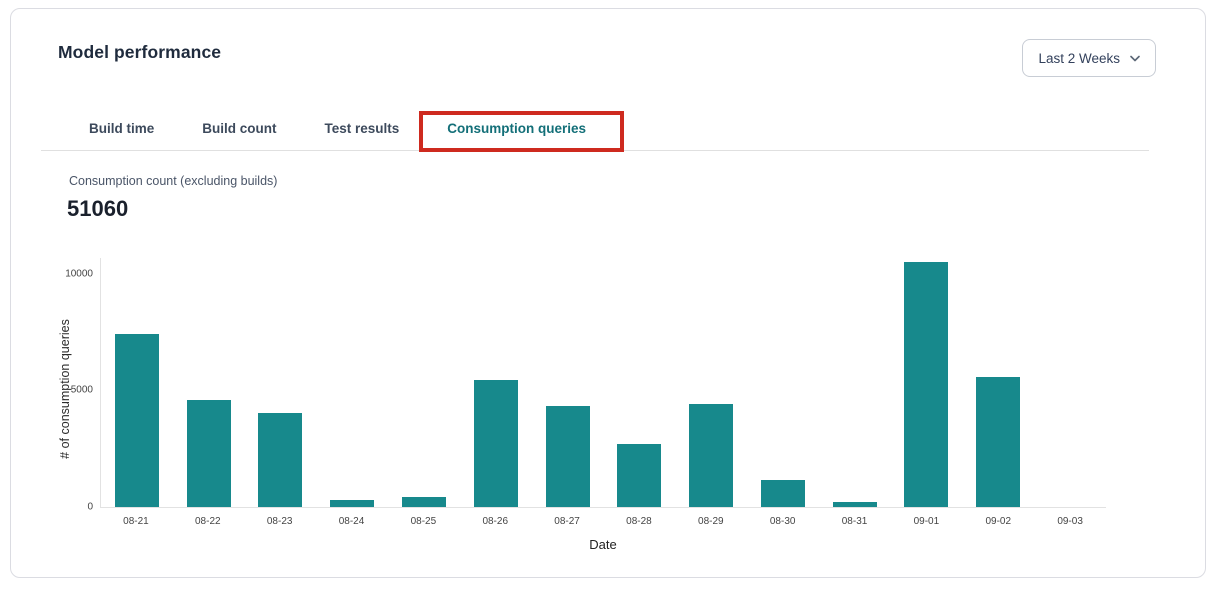  I want to click on time-range-value: Last 2 Weeks, so click(1079, 58).